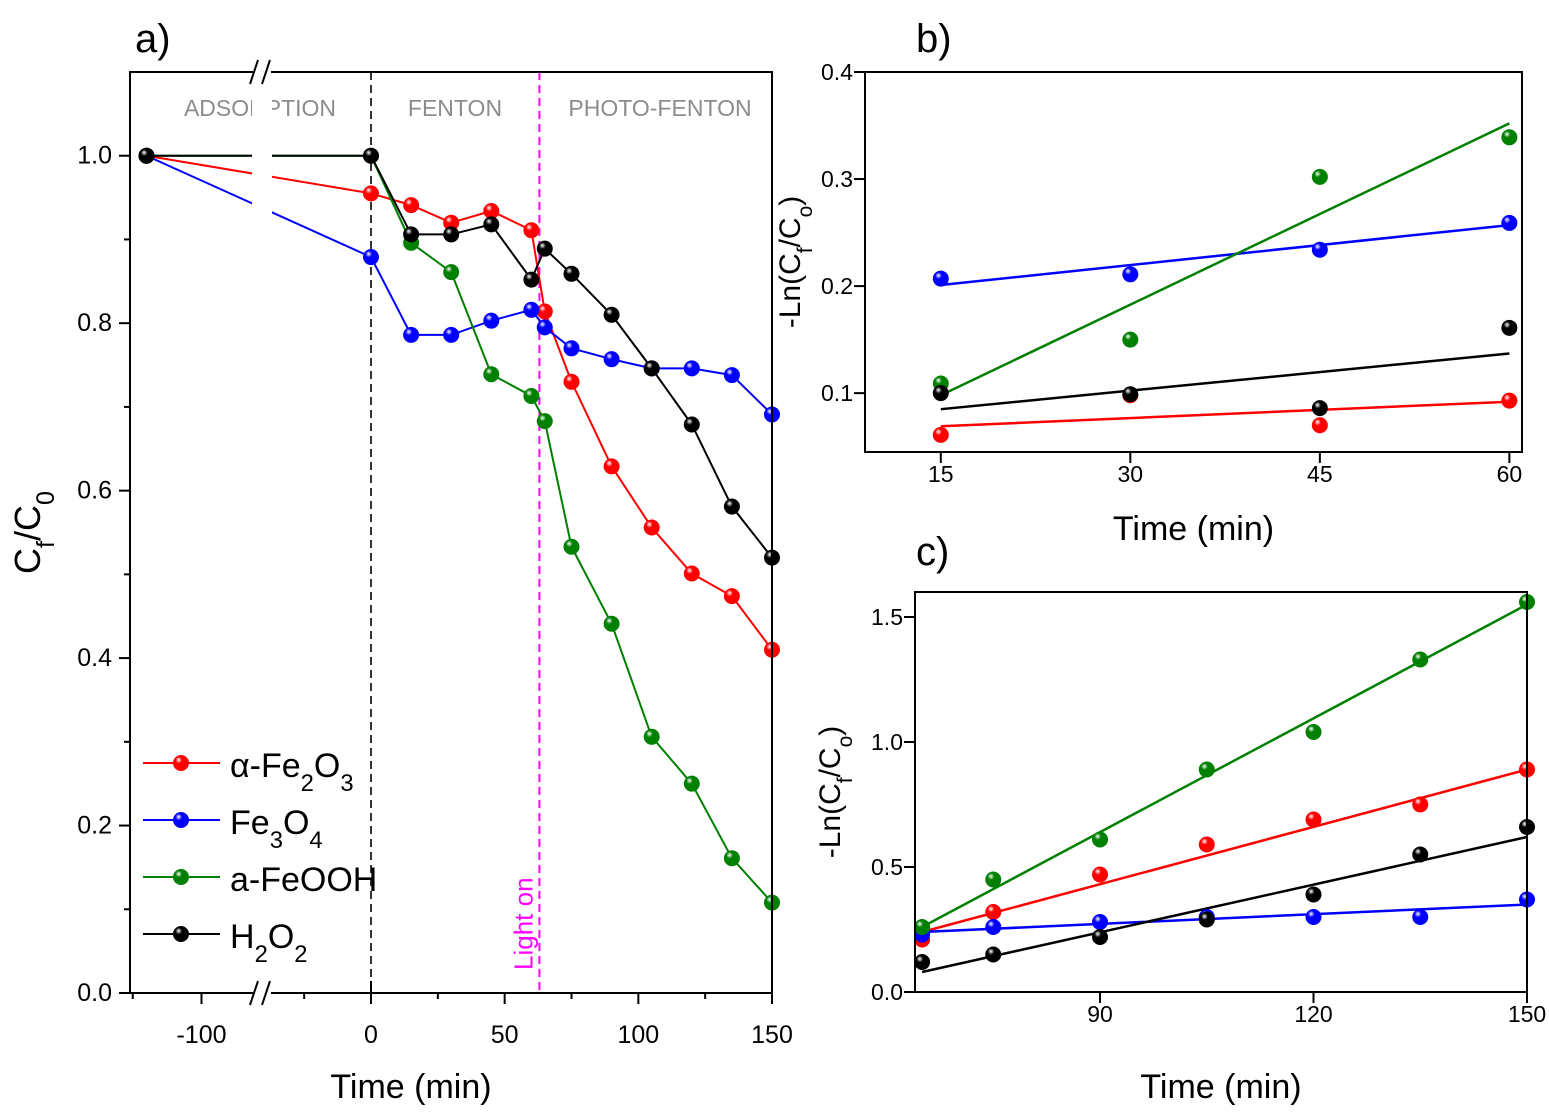 The height and width of the screenshot is (1117, 1549). What do you see at coordinates (262, 532) in the screenshot?
I see `axis-break-gap` at bounding box center [262, 532].